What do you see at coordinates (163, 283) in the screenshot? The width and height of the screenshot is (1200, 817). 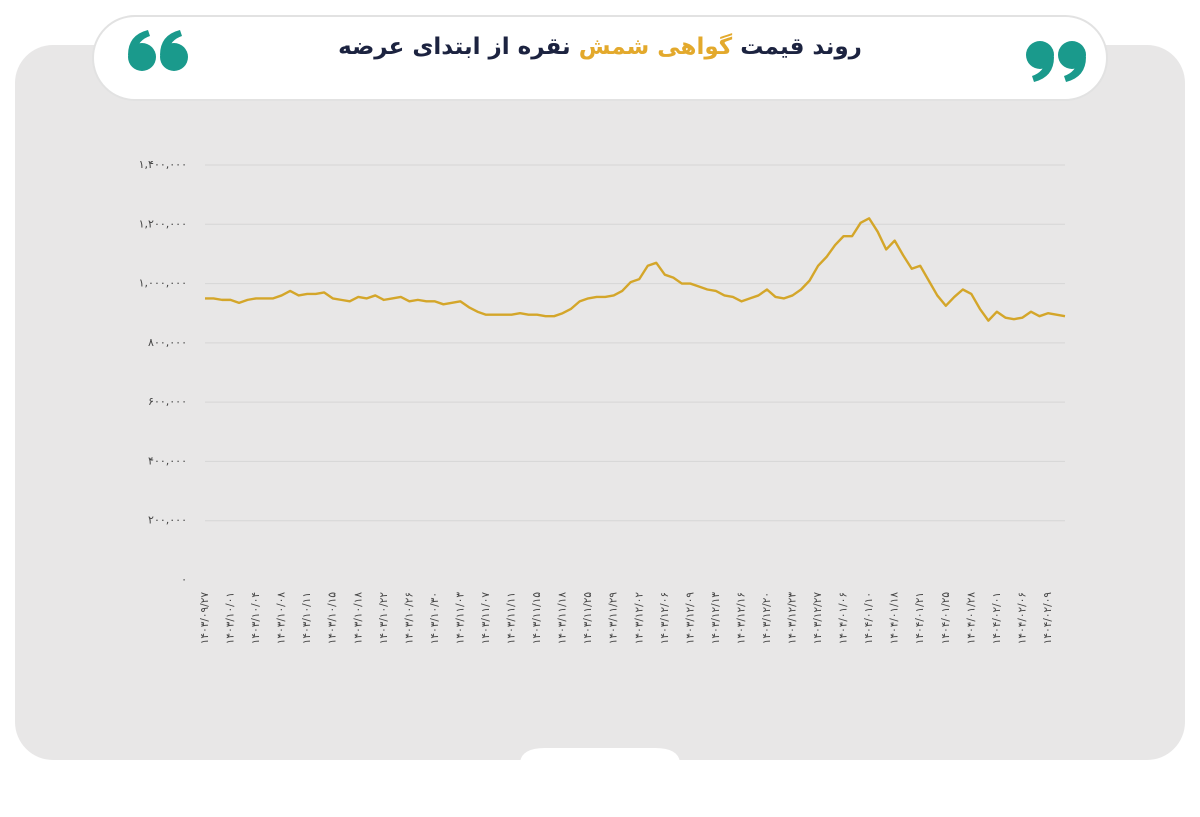 I see `y-tick-label: ۱,۰۰۰,۰۰۰` at bounding box center [163, 283].